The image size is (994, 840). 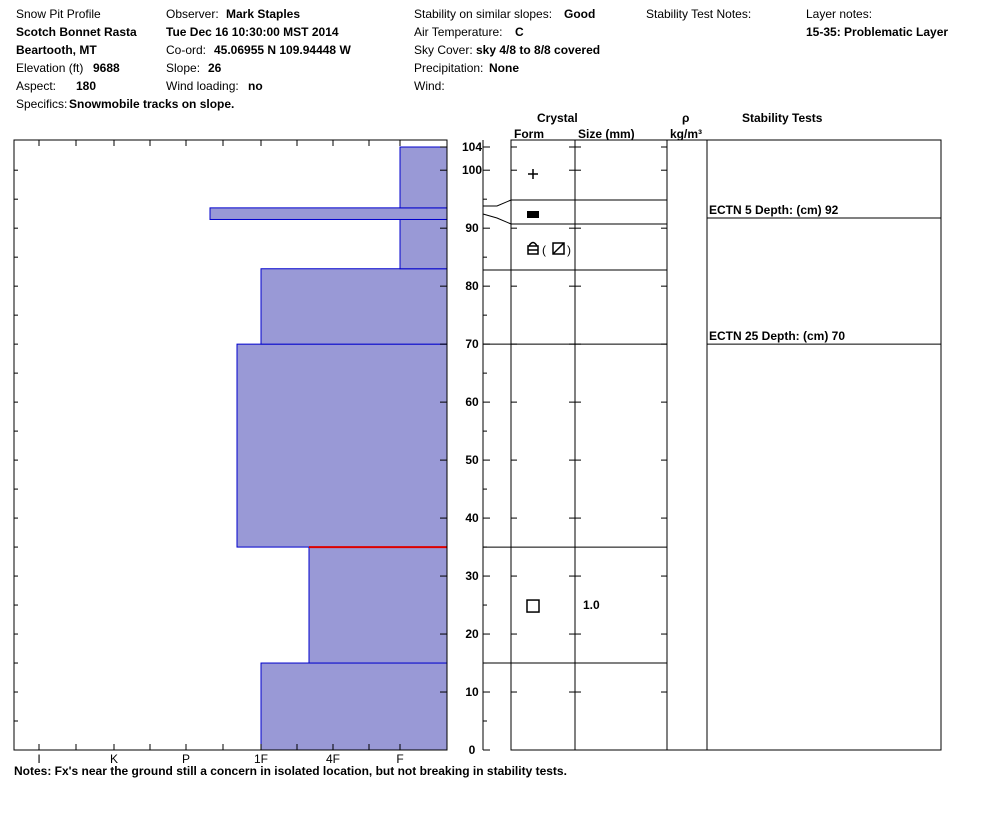 I want to click on layer-notes-label: Layer notes:, so click(x=839, y=14).